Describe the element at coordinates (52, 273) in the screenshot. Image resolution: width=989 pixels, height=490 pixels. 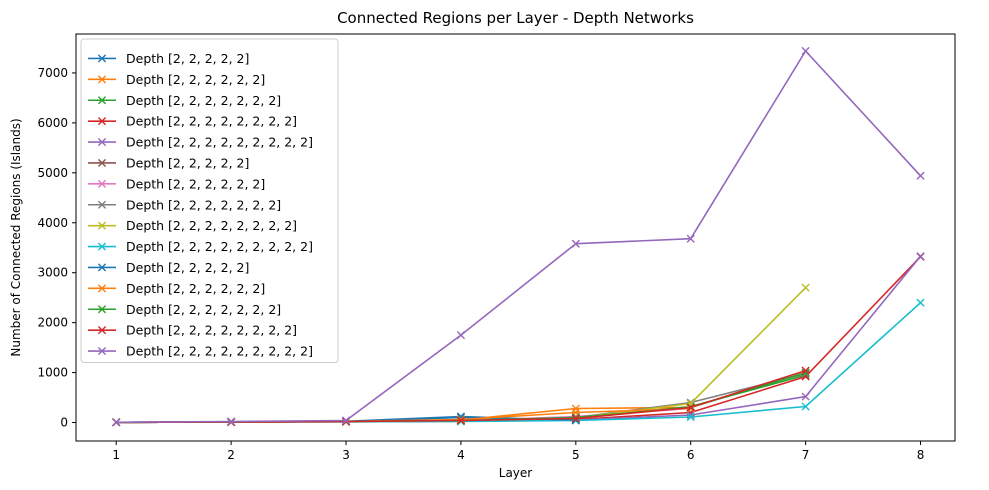
I see `y-tick-label: 3000` at that location.